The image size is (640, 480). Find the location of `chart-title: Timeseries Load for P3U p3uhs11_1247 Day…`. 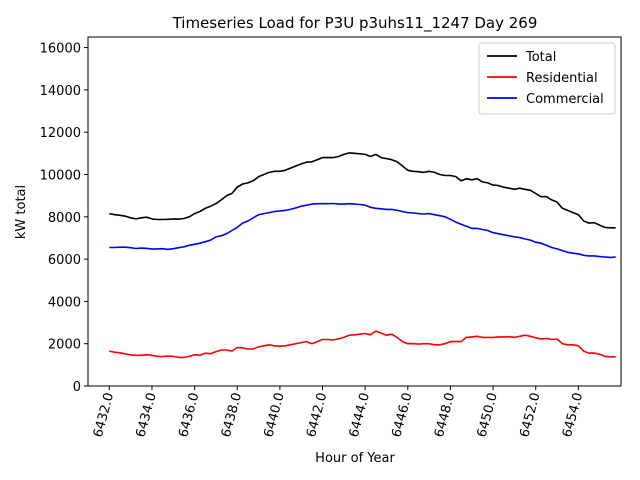

chart-title: Timeseries Load for P3U p3uhs11_1247 Day… is located at coordinates (355, 23).